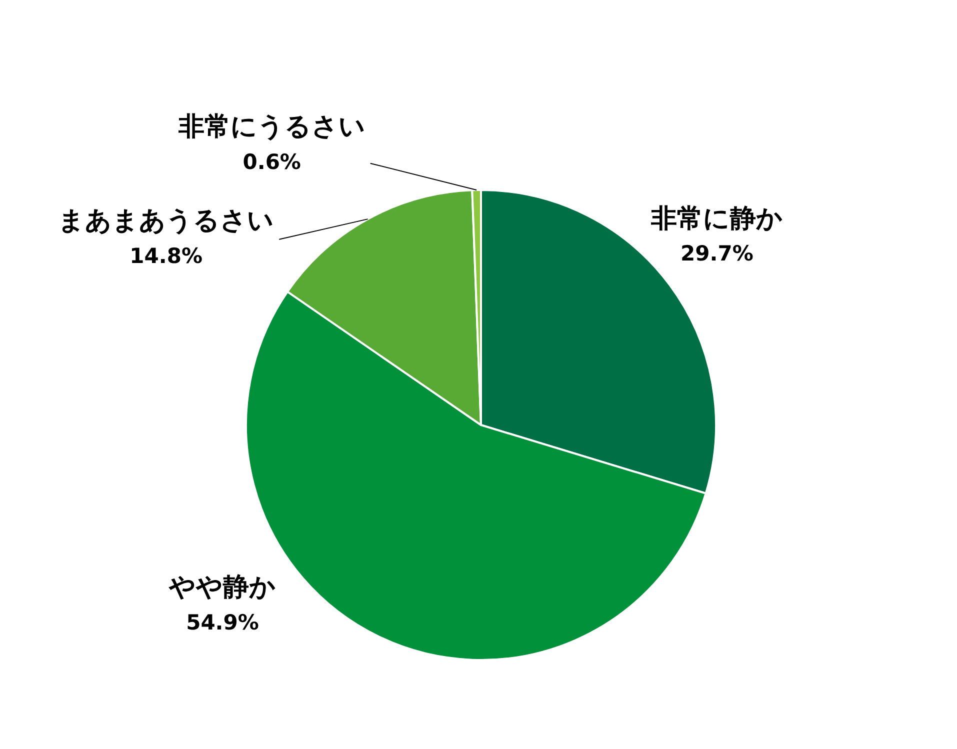 Image resolution: width=957 pixels, height=749 pixels. I want to click on slice-label: 非常にうるさい, so click(271, 127).